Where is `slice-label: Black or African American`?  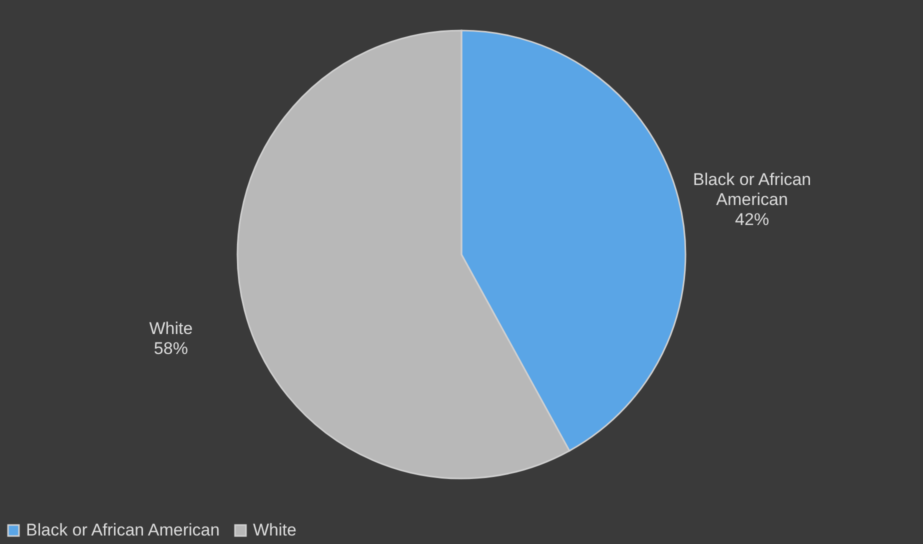 slice-label: Black or African American is located at coordinates (752, 189).